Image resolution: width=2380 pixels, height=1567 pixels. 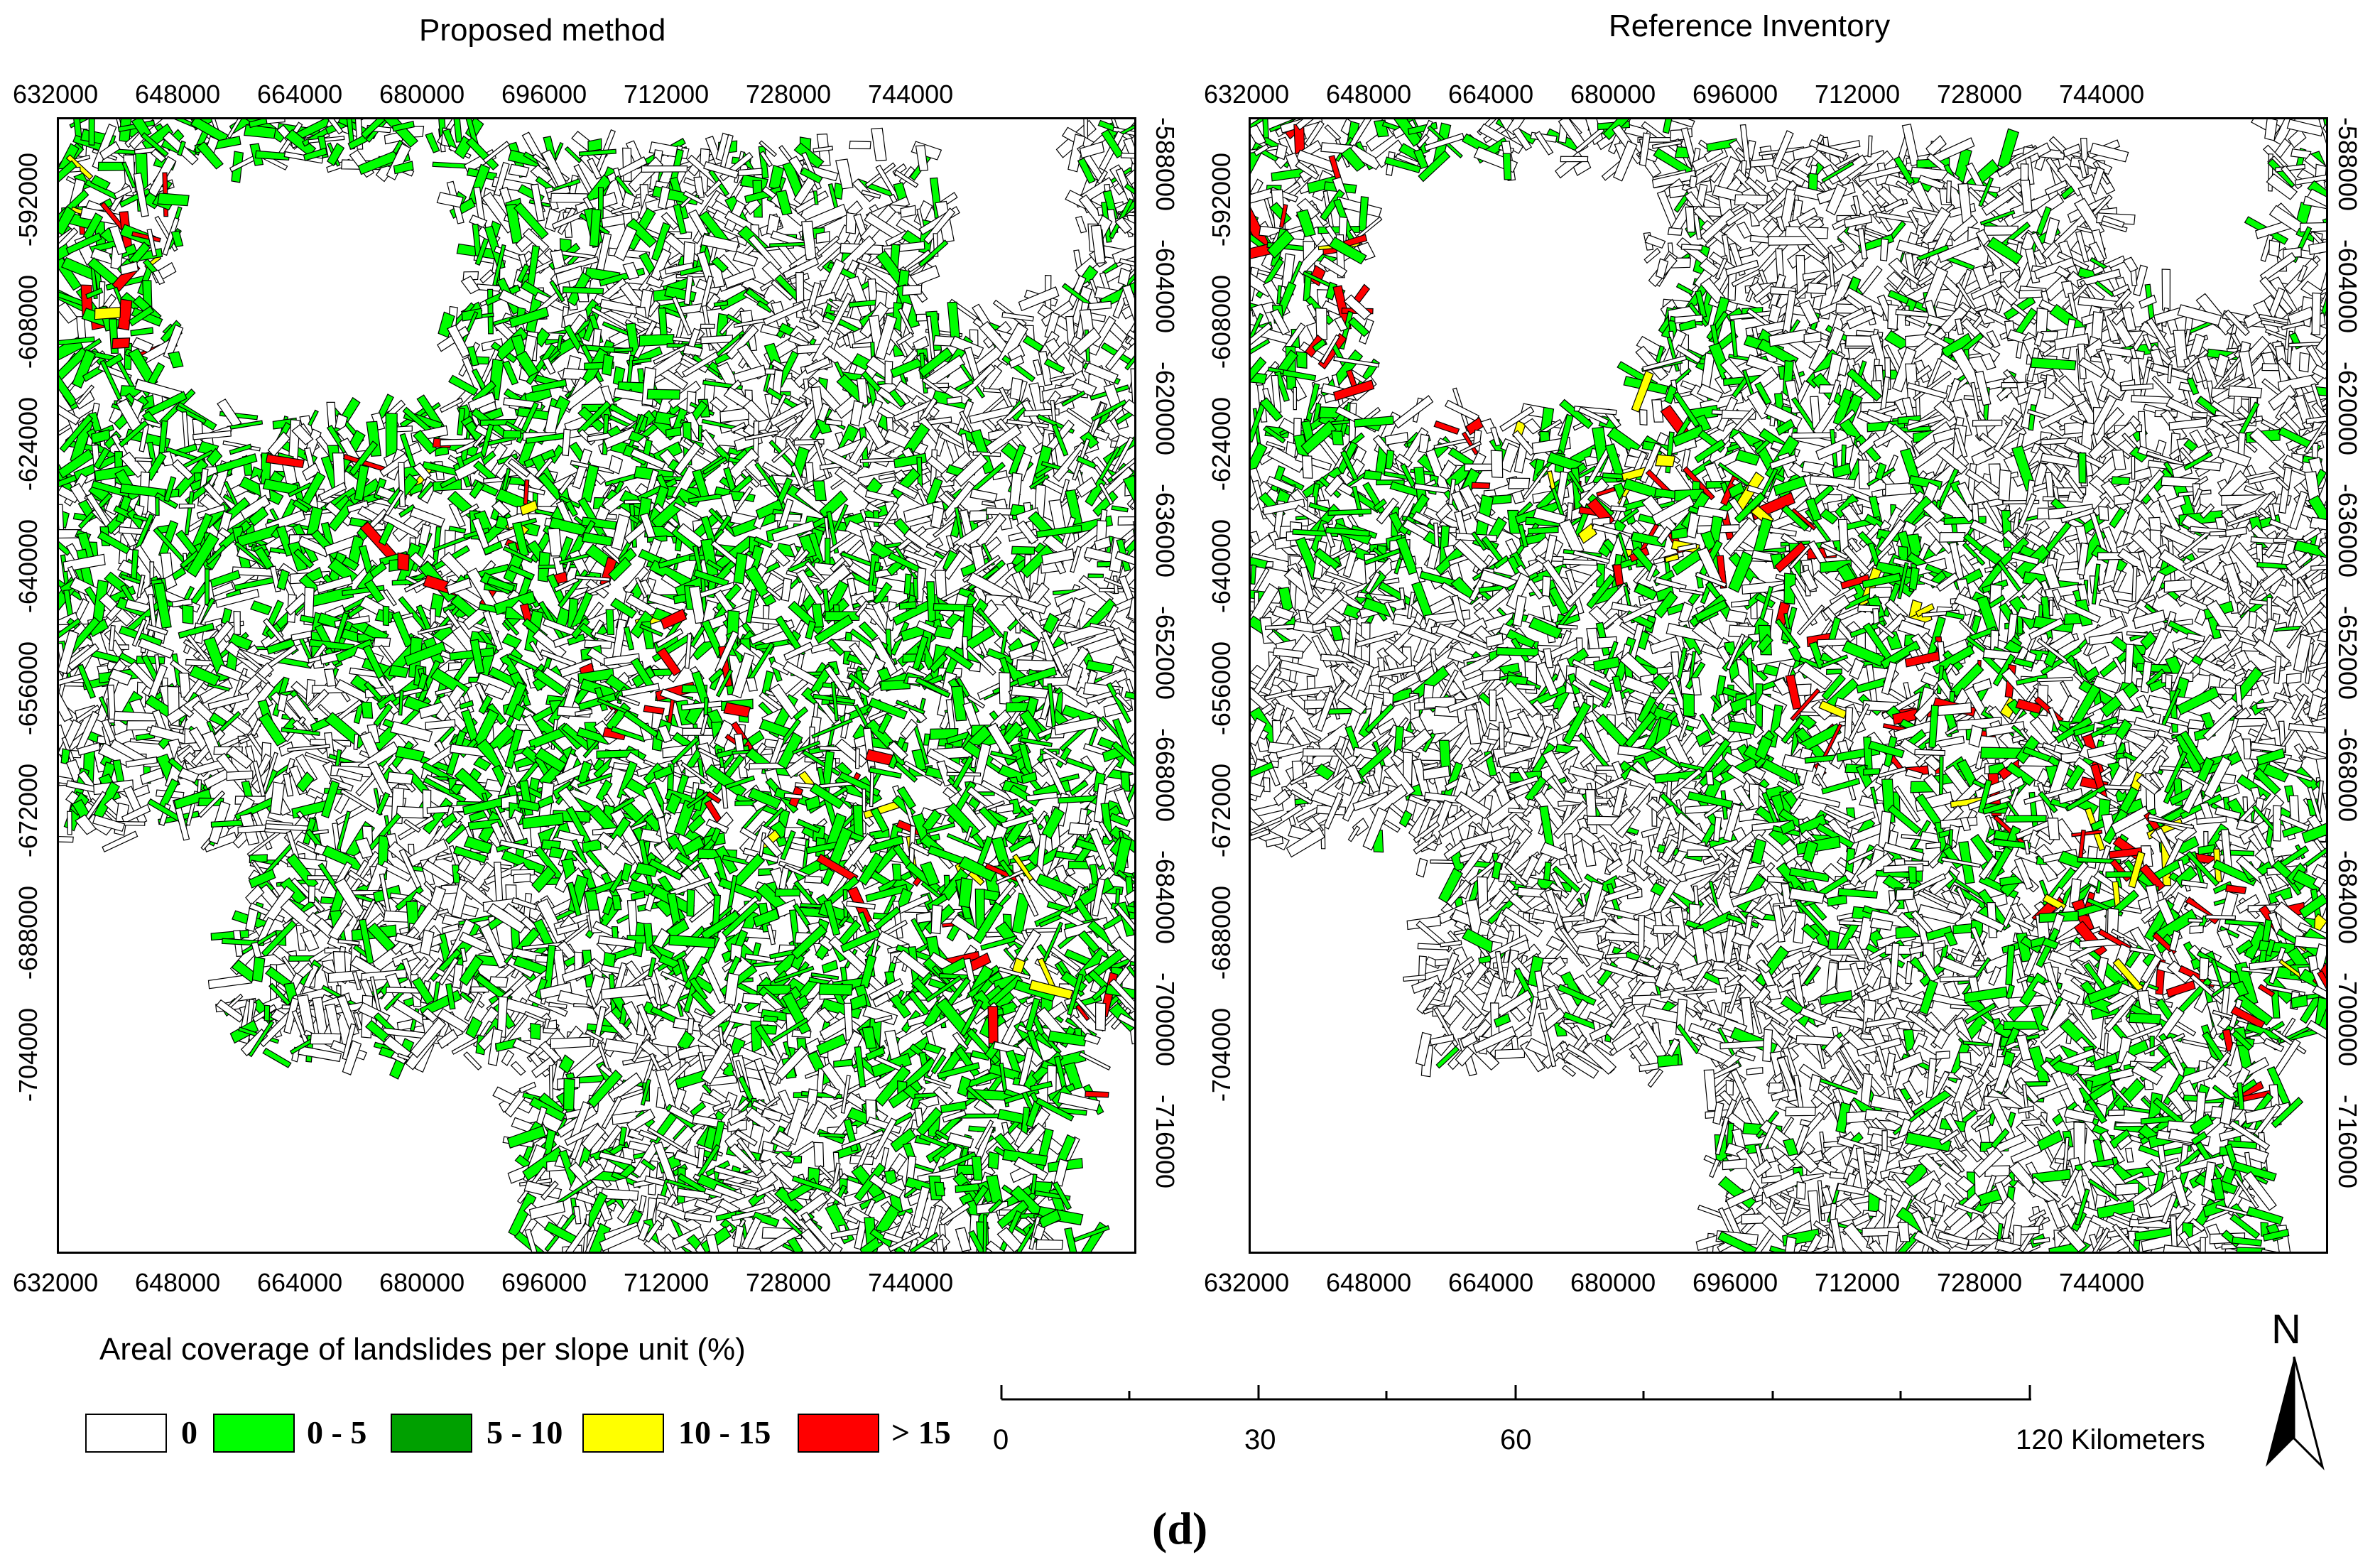 What do you see at coordinates (542, 30) in the screenshot?
I see `map-title-proposed: Proposed method` at bounding box center [542, 30].